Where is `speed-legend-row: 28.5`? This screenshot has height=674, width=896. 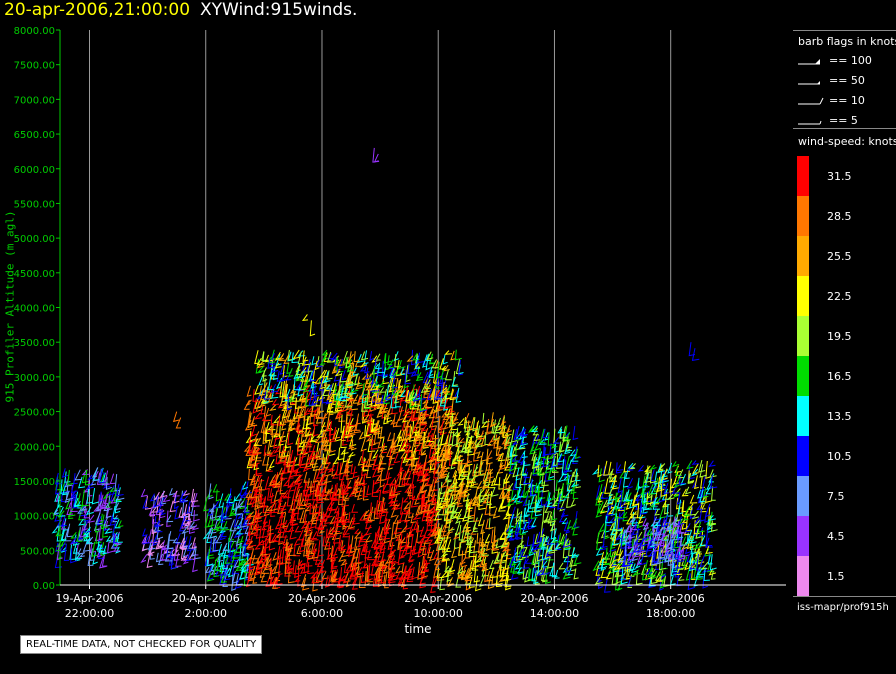 speed-legend-row: 28.5 is located at coordinates (846, 216).